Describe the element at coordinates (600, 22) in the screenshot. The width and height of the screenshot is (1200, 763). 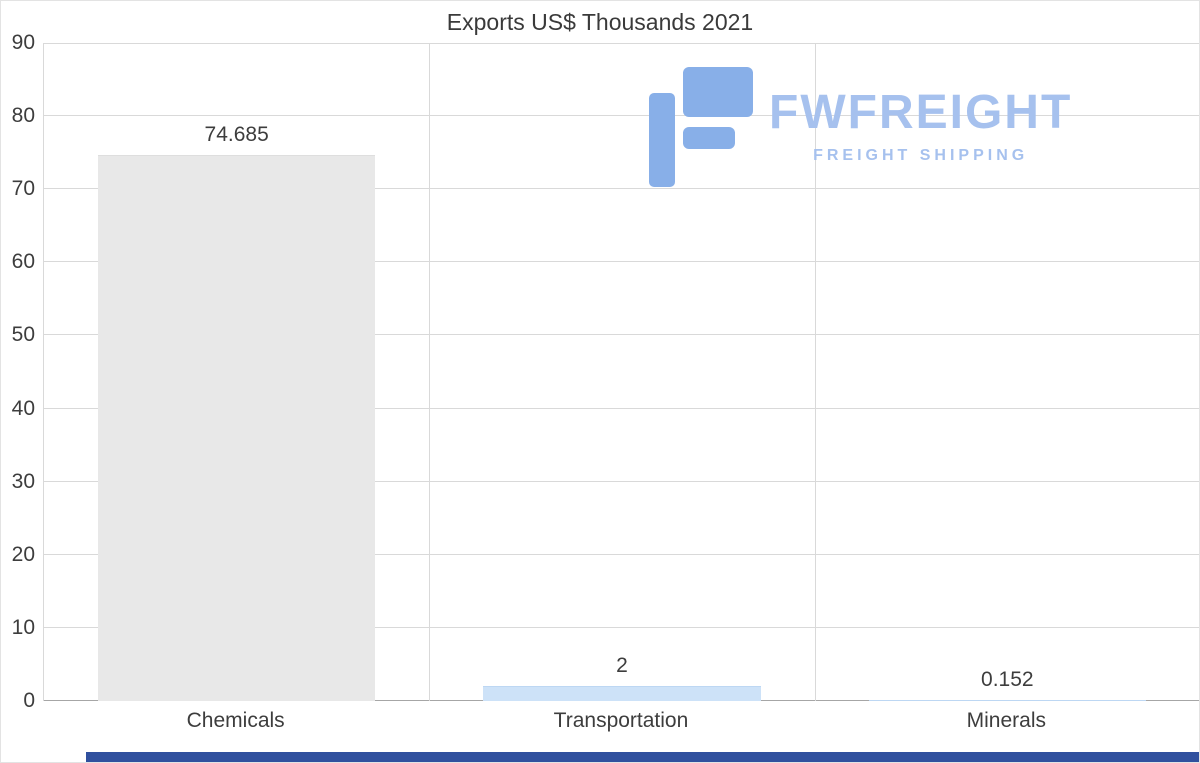
I see `chart-title: Exports US$ Thousands 2021` at that location.